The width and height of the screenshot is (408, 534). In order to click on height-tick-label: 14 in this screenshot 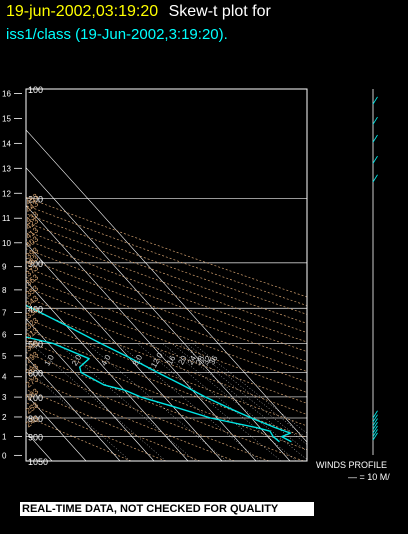, I will do `click(6, 143)`.